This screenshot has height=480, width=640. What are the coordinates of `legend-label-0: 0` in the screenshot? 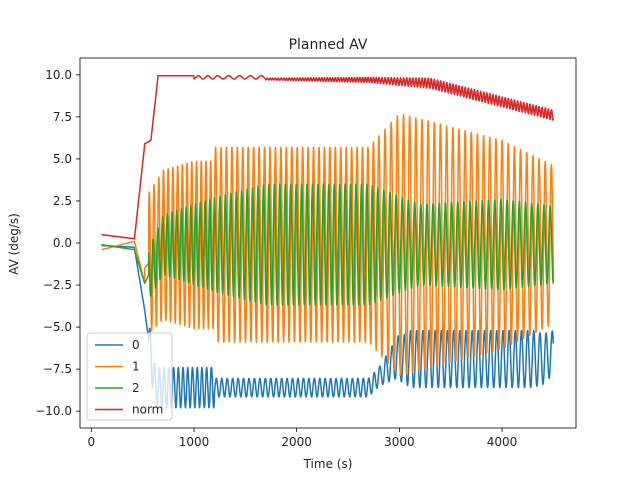 It's located at (136, 345).